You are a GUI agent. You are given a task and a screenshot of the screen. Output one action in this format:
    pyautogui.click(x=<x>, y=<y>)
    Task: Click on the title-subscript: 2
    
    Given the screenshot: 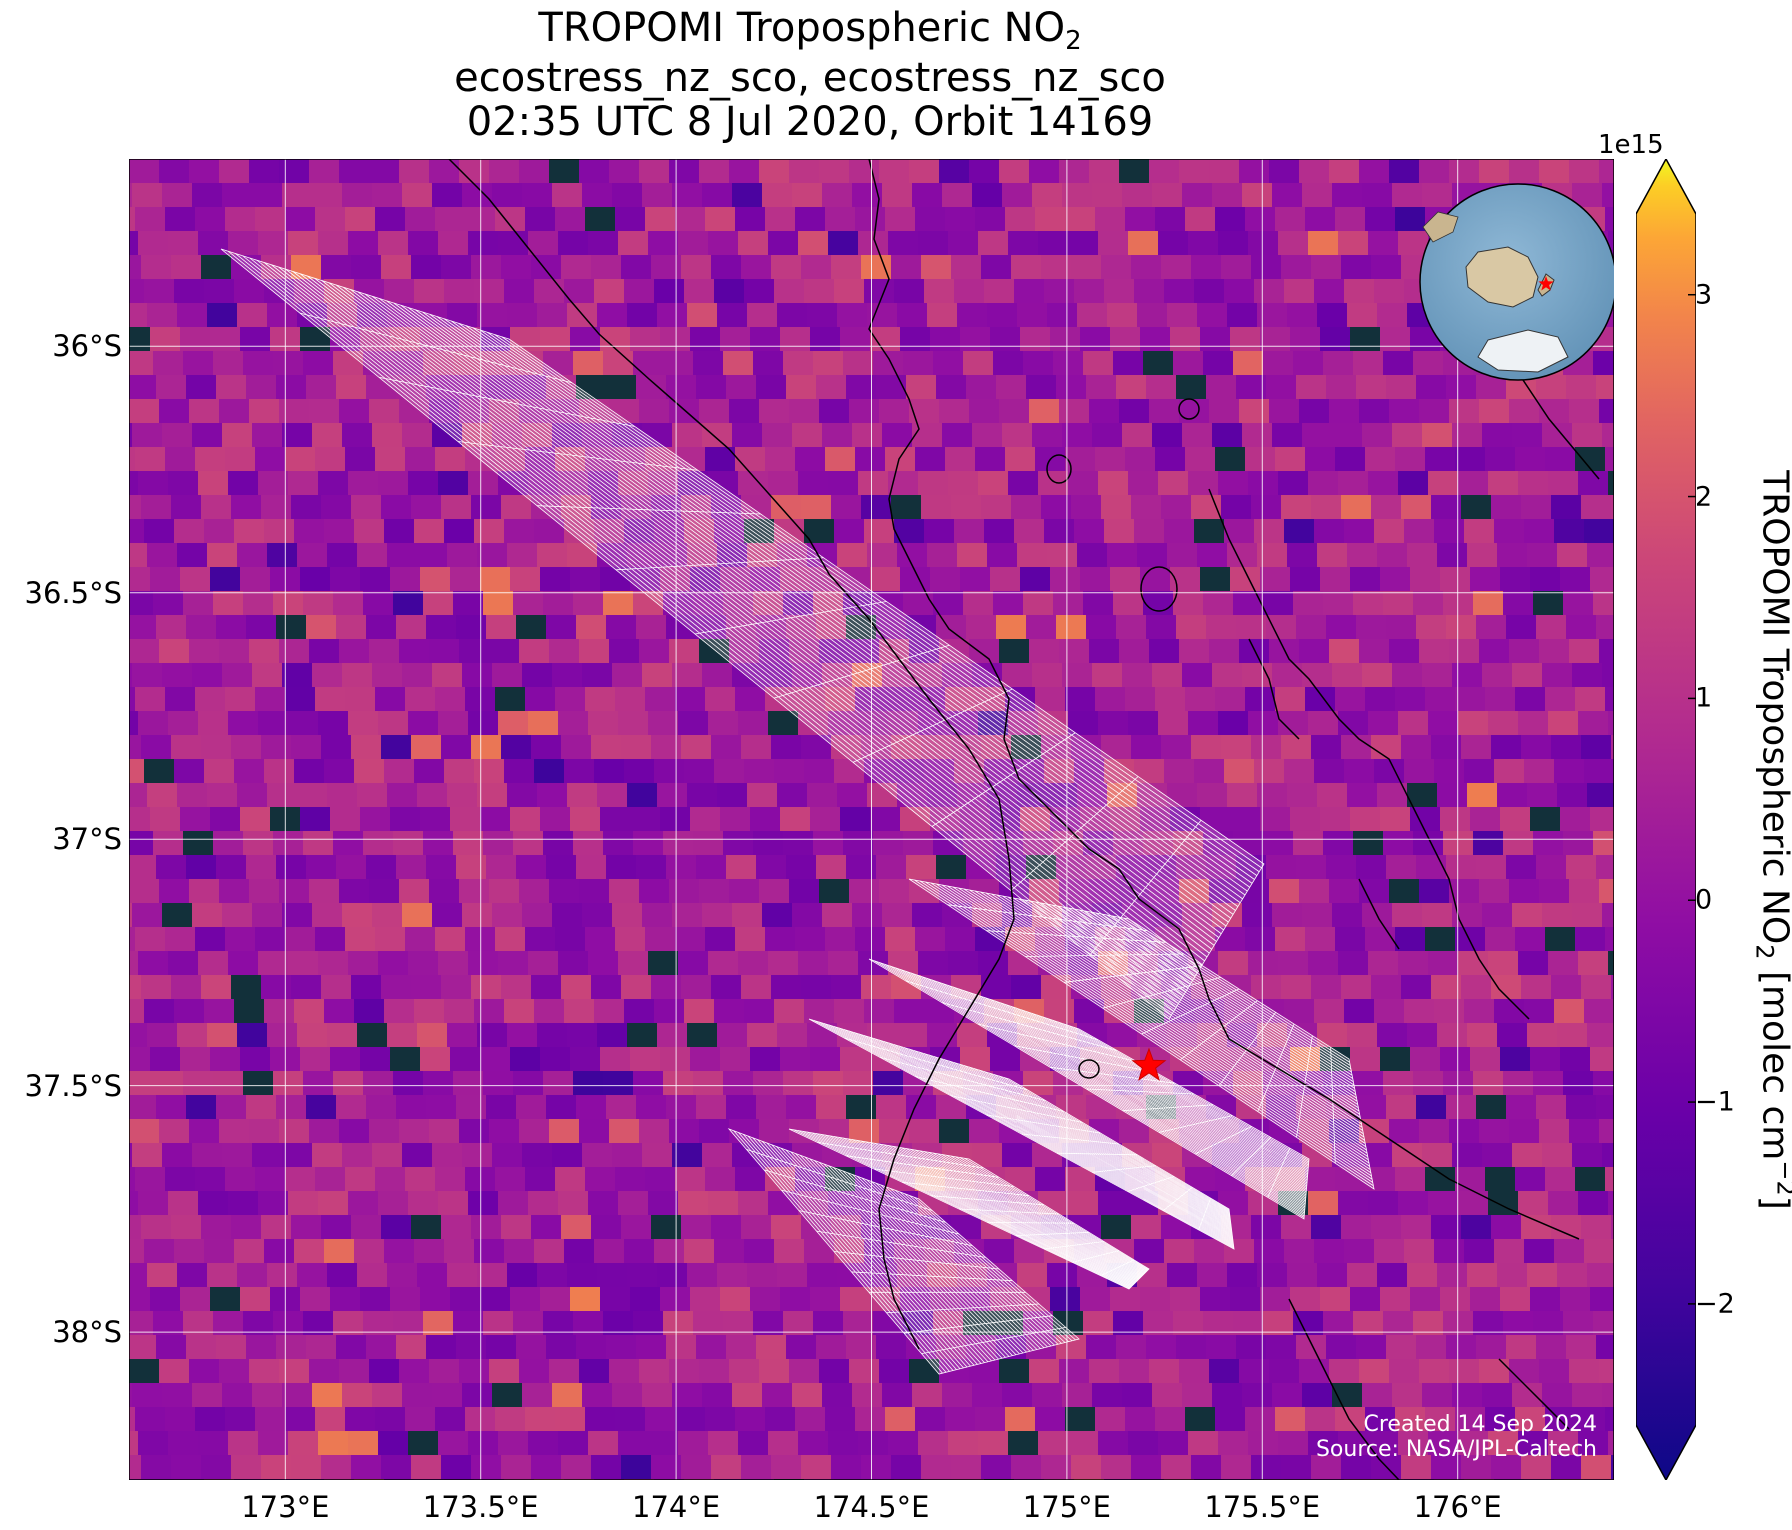 What is the action you would take?
    pyautogui.click(x=1073, y=41)
    